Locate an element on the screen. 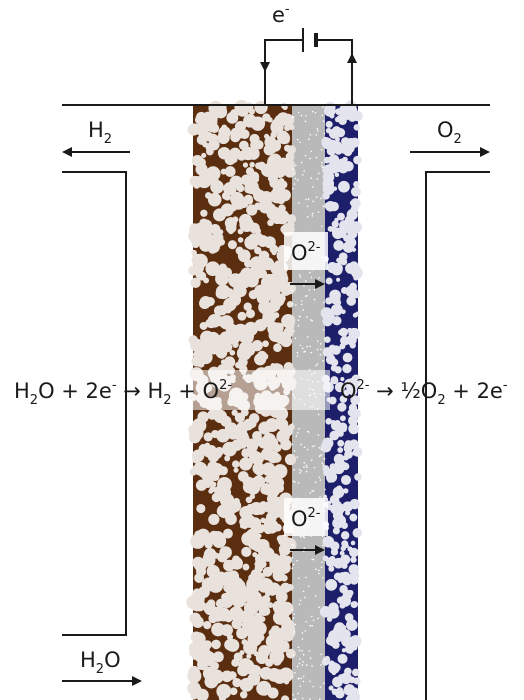 This screenshot has height=700, width=524. cathode-reaction-label: H2O + 2e- → H2 + O2- is located at coordinates (123, 393).